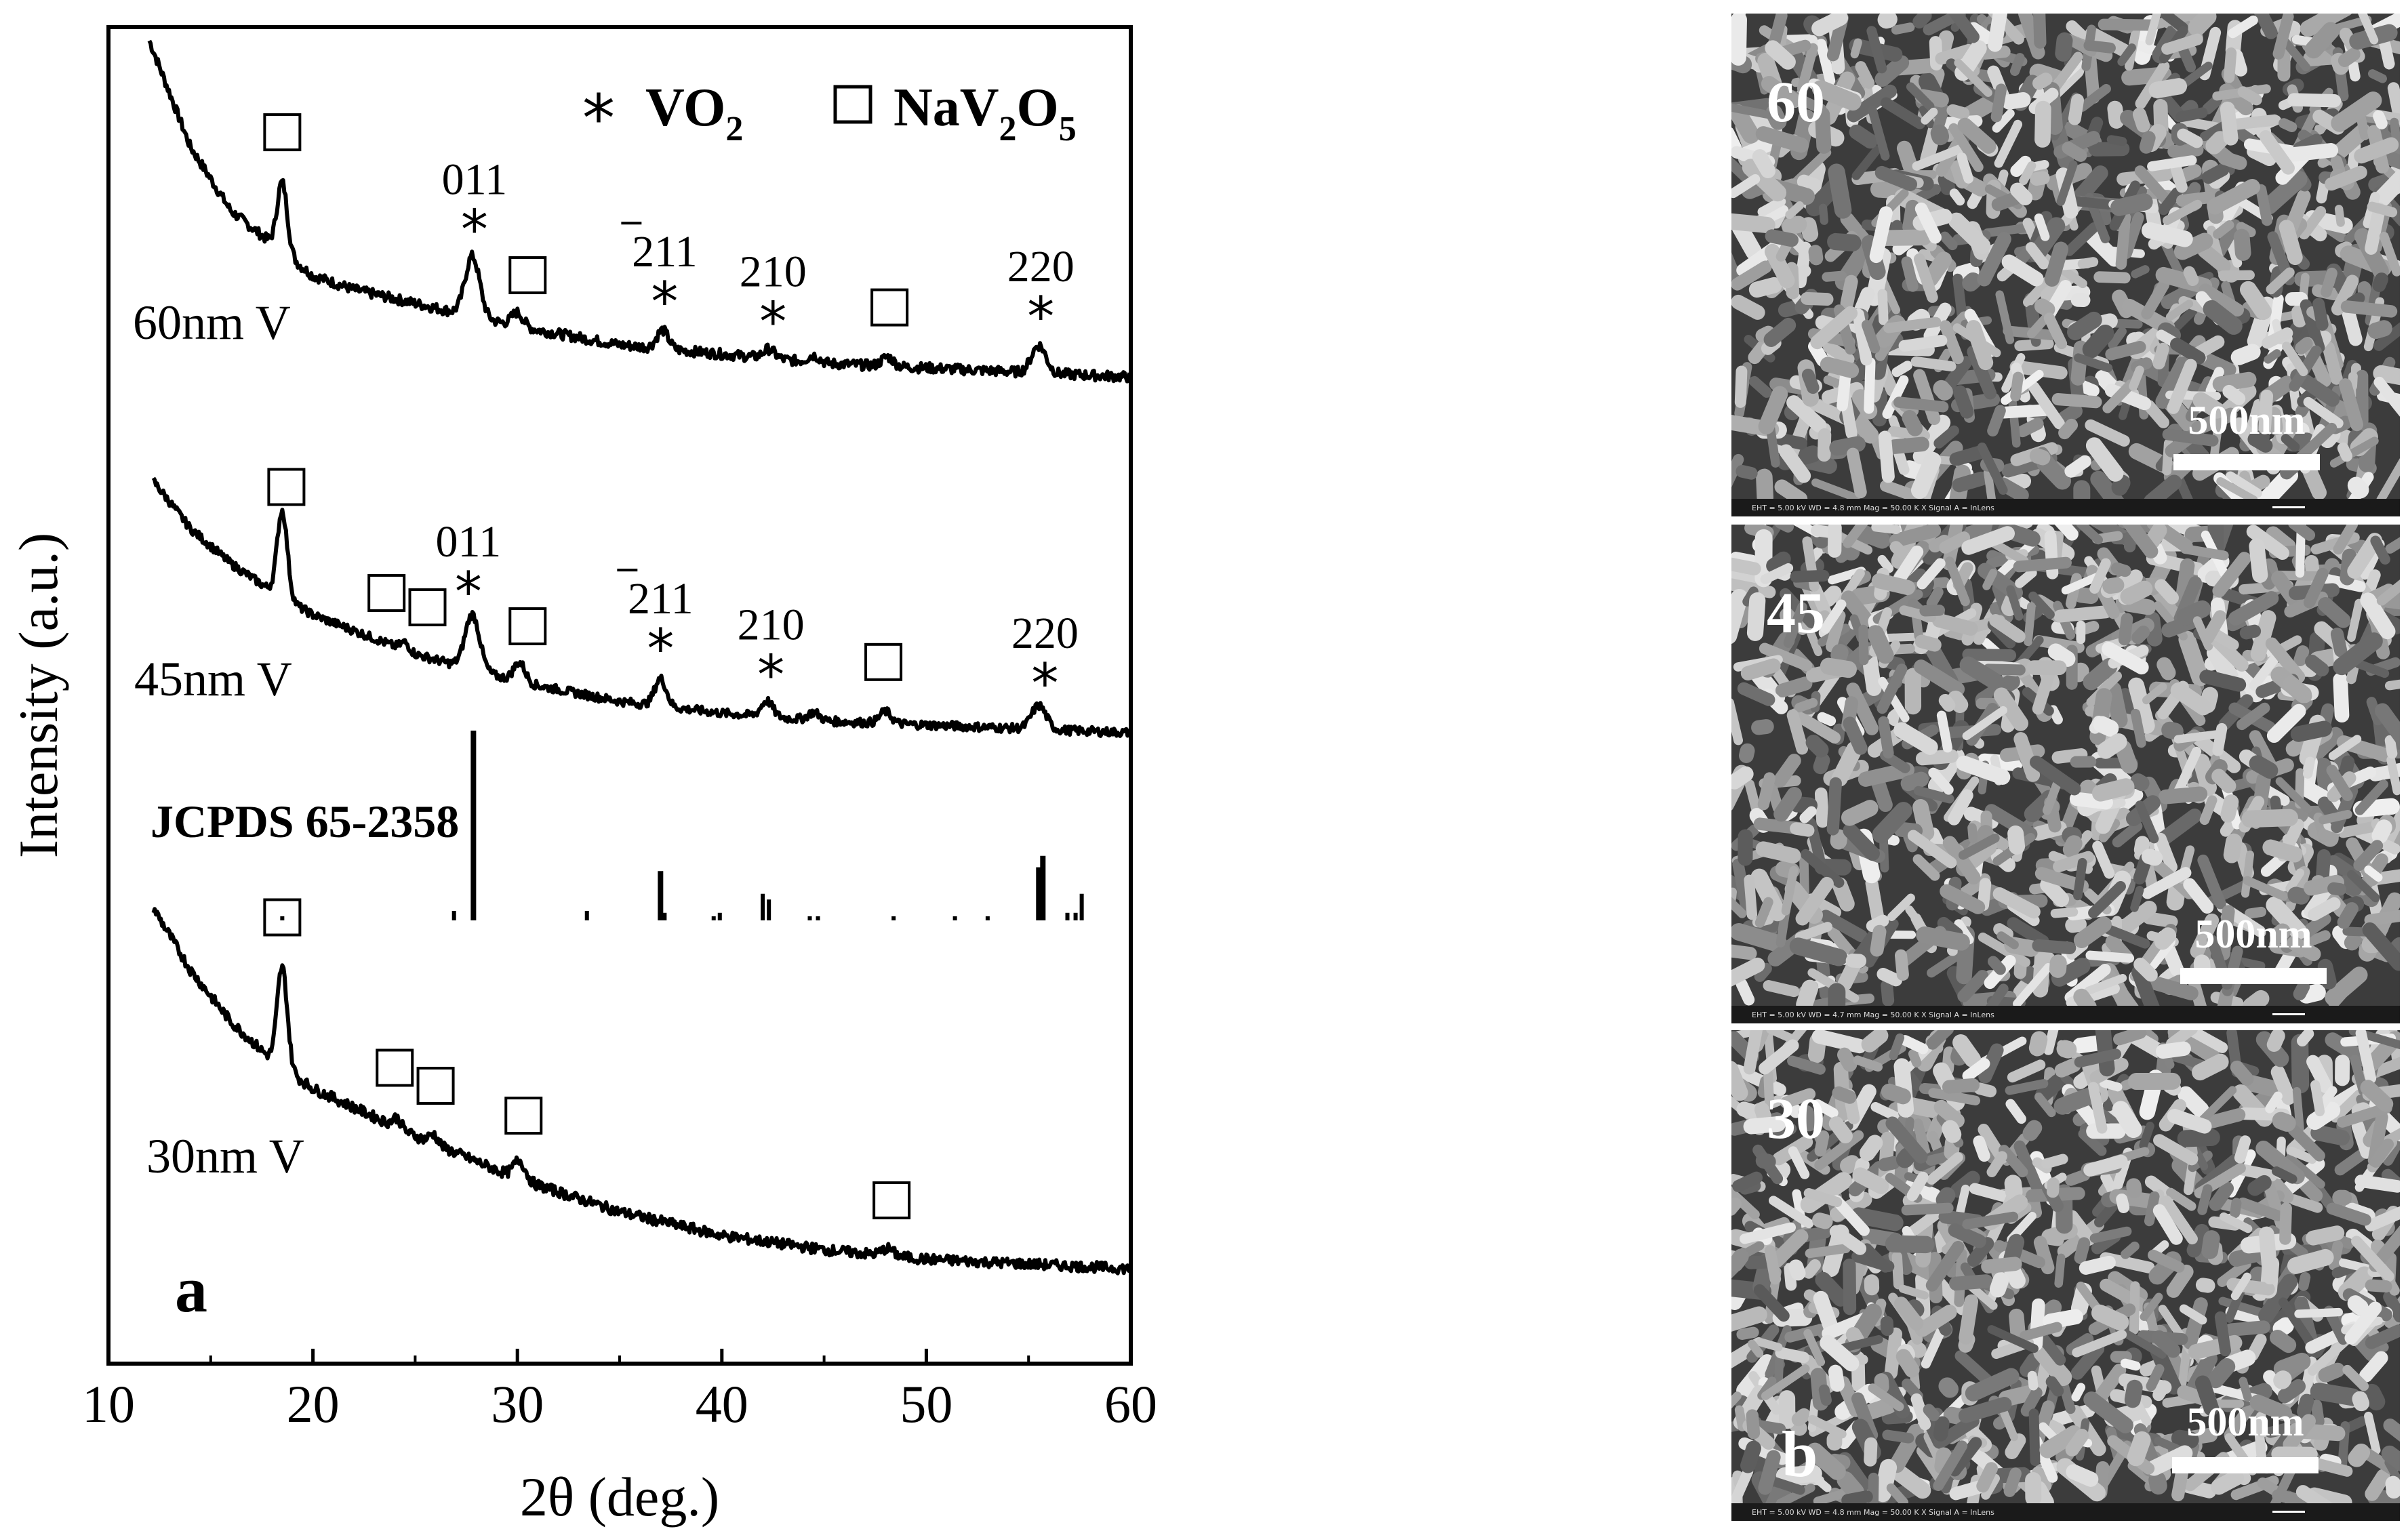 This screenshot has width=2408, height=1529. What do you see at coordinates (926, 1404) in the screenshot?
I see `x-tick-label: 50` at bounding box center [926, 1404].